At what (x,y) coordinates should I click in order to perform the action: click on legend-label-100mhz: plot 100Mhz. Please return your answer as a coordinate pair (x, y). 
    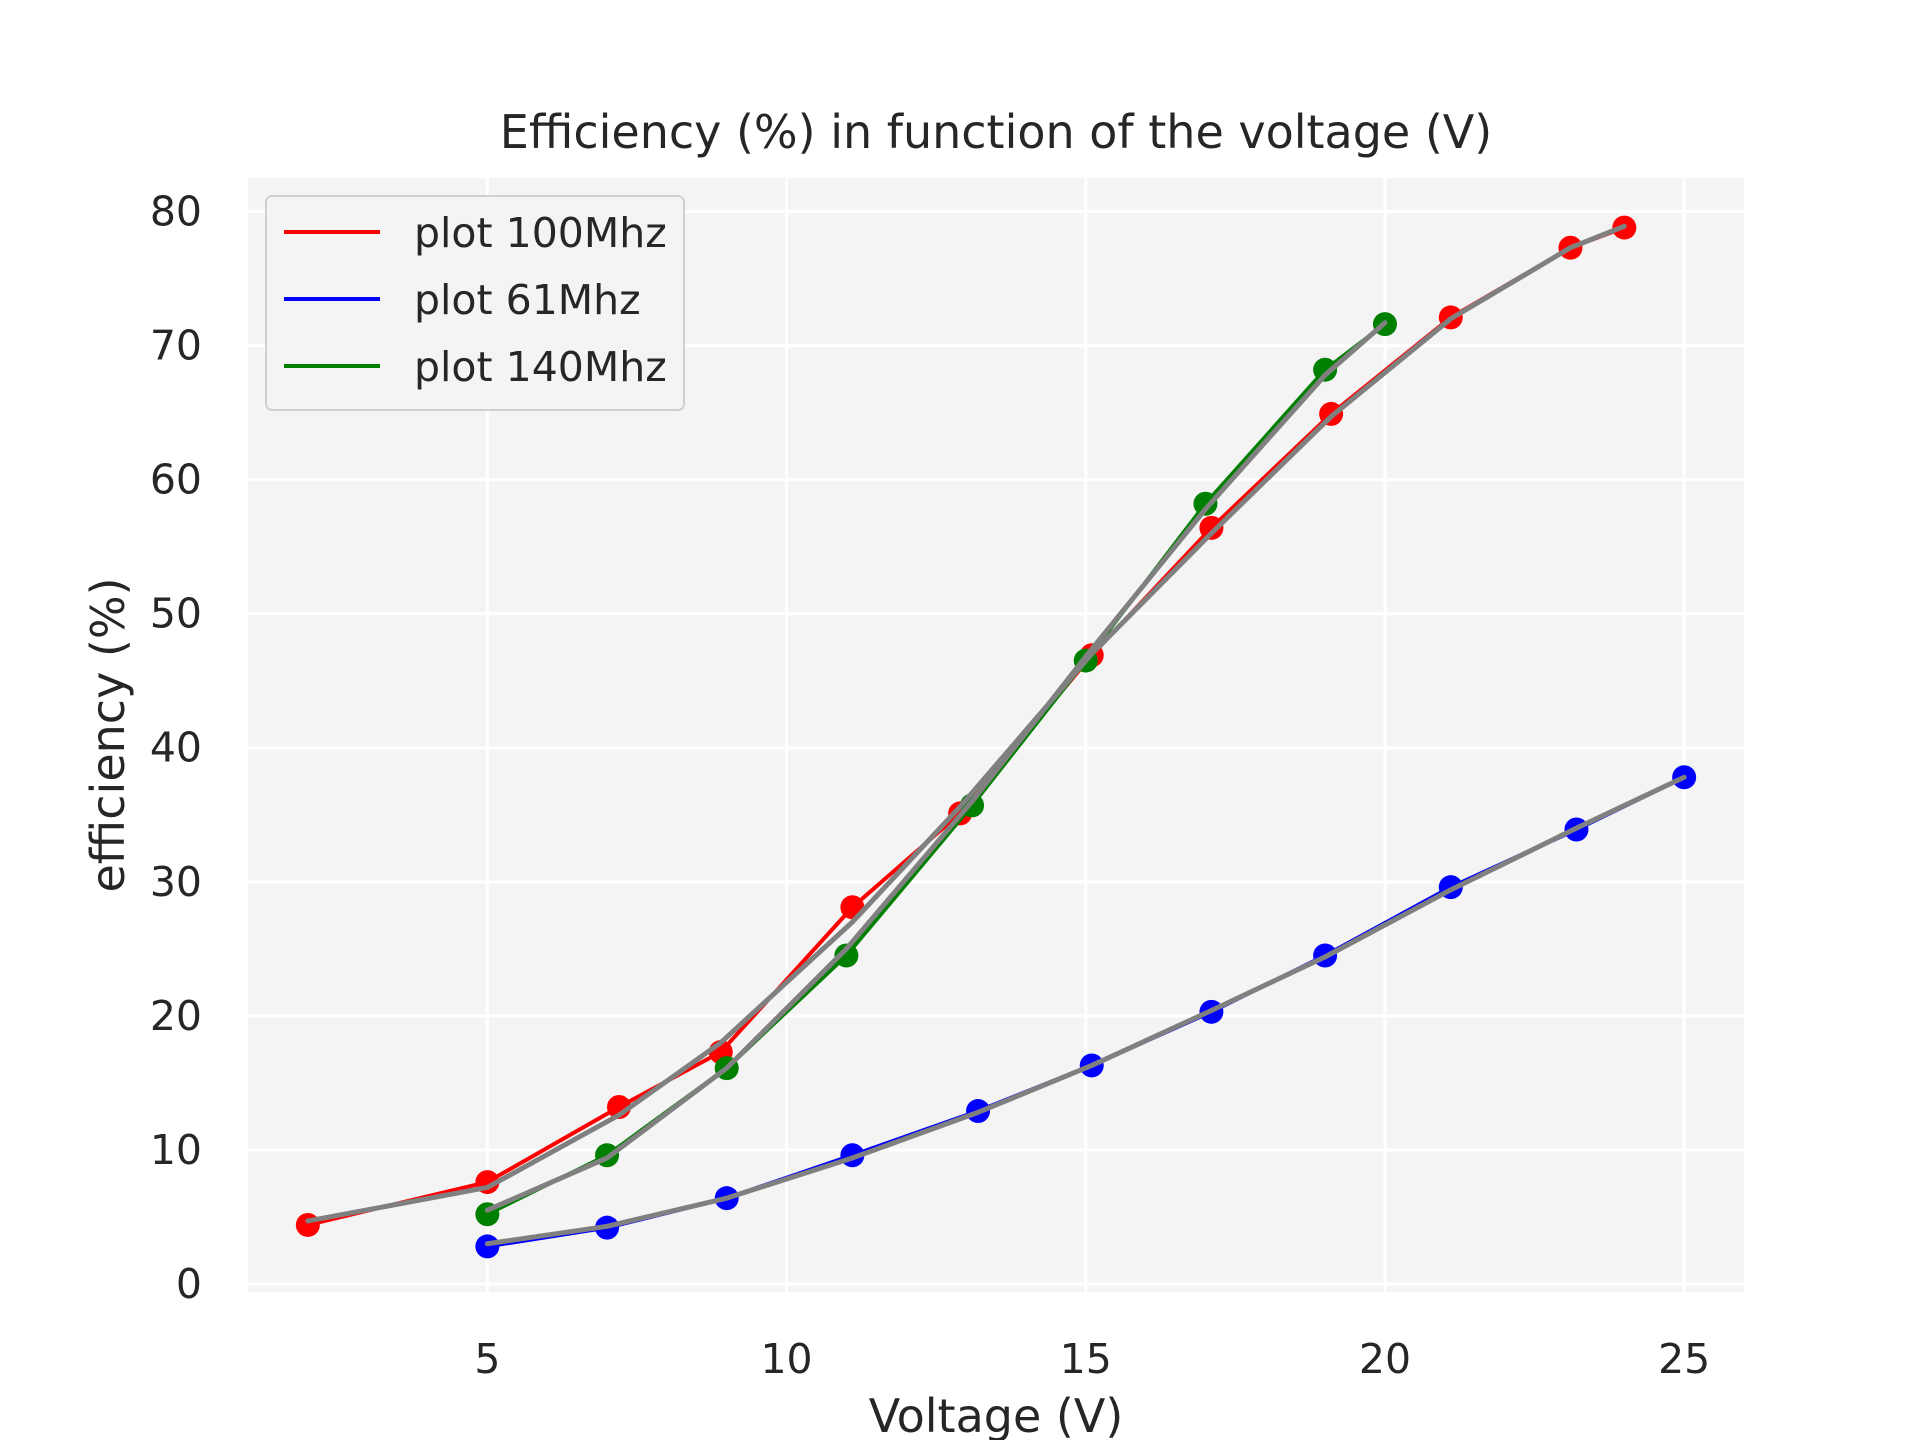
    Looking at the image, I should click on (540, 233).